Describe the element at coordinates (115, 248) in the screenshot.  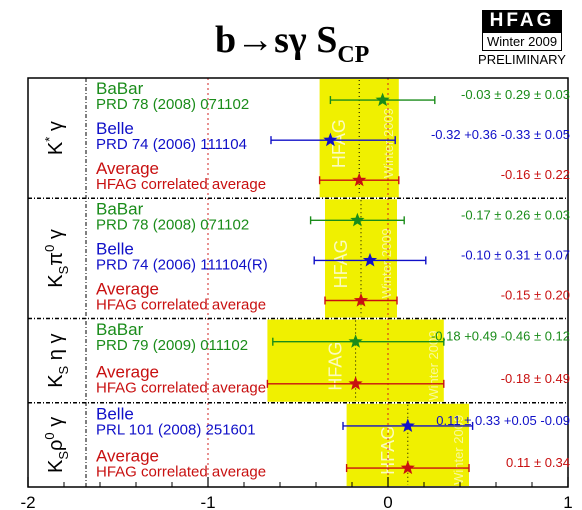
I see `experiment-label-1-1: Belle` at that location.